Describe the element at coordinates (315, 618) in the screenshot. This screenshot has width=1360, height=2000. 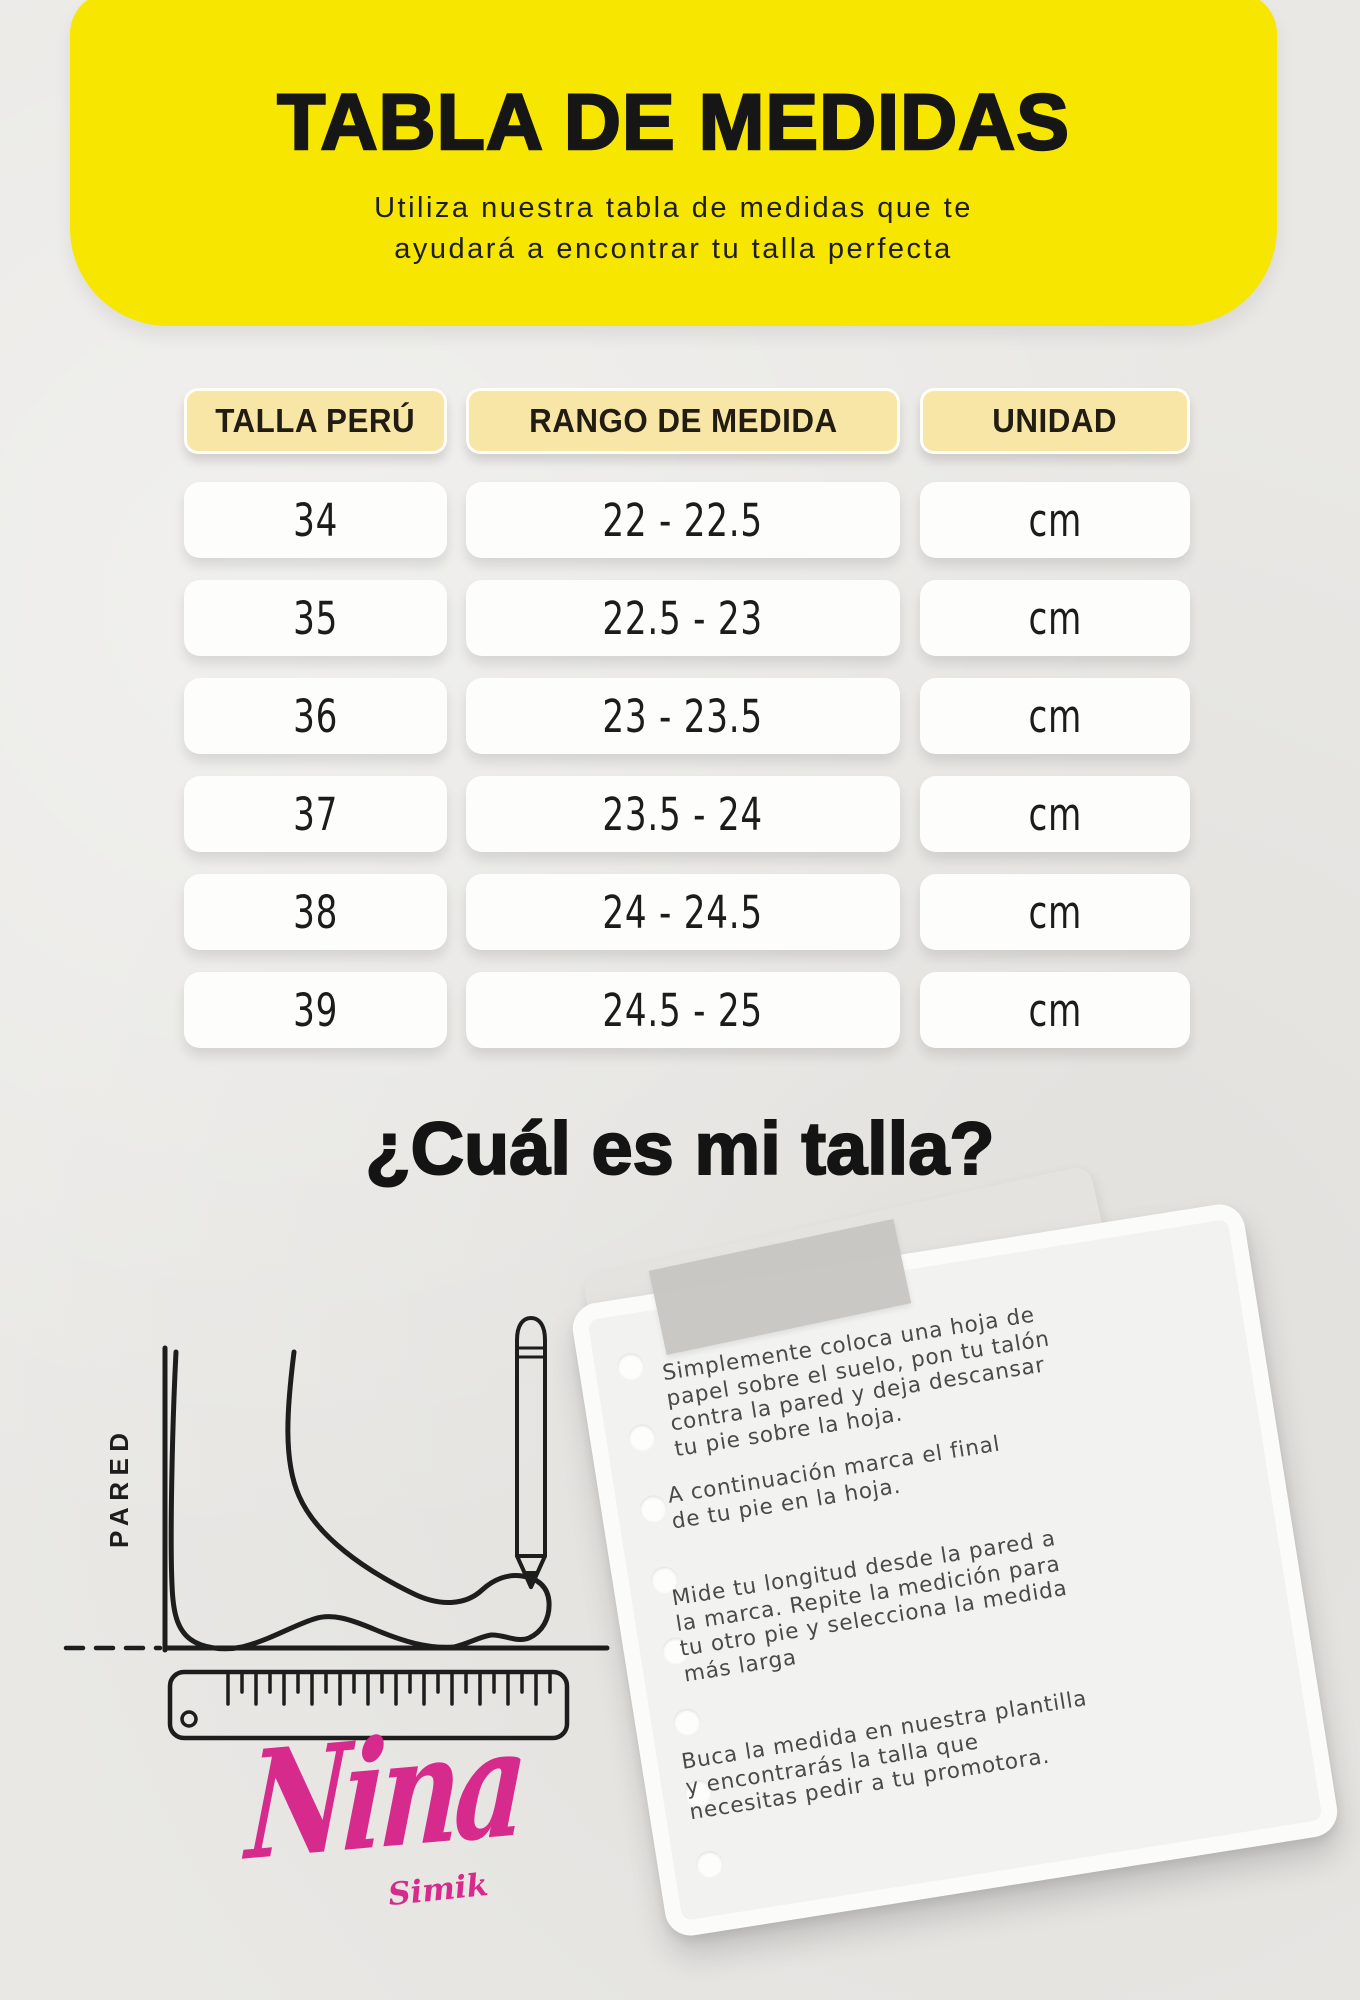
I see `cell-talla: 35` at that location.